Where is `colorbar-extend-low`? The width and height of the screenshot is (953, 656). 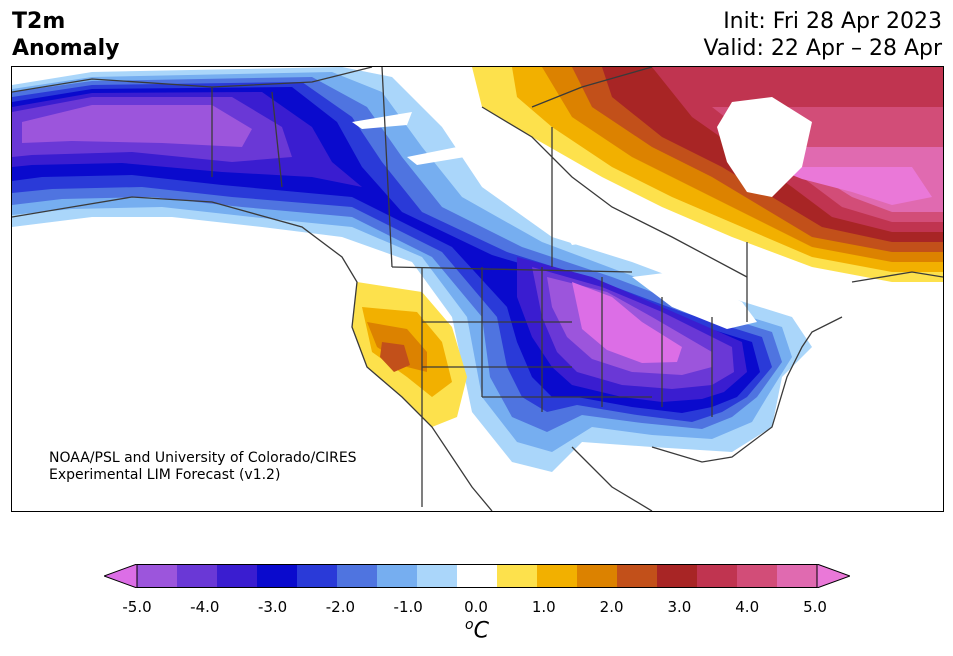 colorbar-extend-low is located at coordinates (121, 576).